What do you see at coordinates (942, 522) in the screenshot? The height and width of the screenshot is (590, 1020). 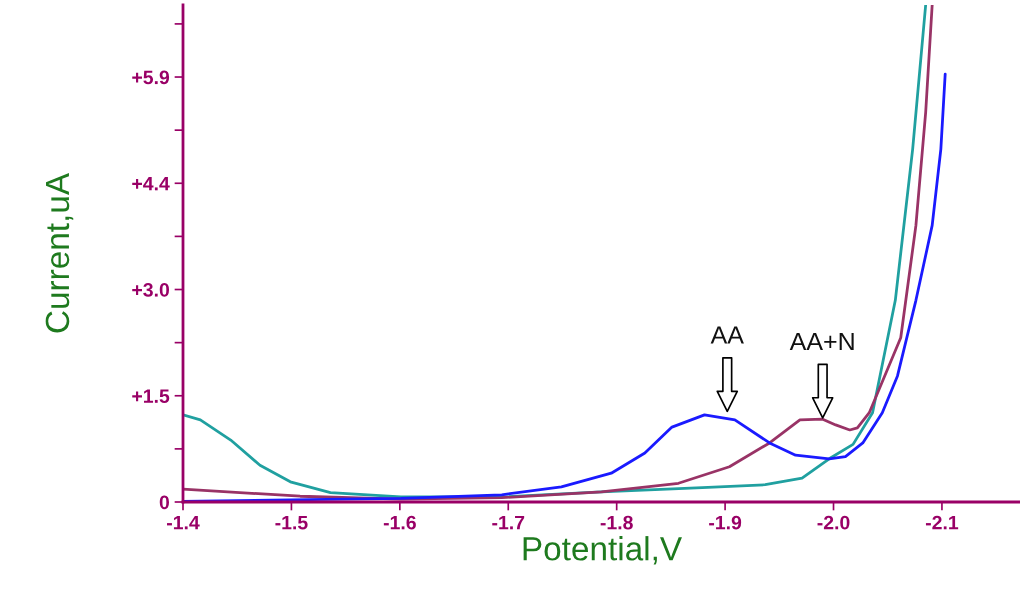 I see `x-tick-label: -2.1` at bounding box center [942, 522].